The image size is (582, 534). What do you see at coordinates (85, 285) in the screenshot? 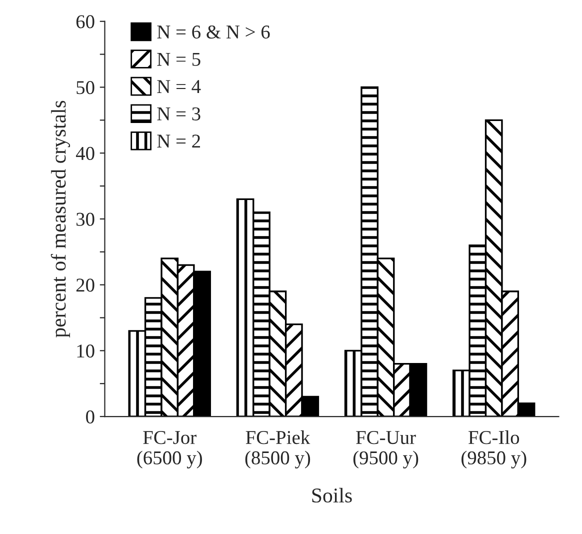
I see `y-tick-label: 20` at bounding box center [85, 285].